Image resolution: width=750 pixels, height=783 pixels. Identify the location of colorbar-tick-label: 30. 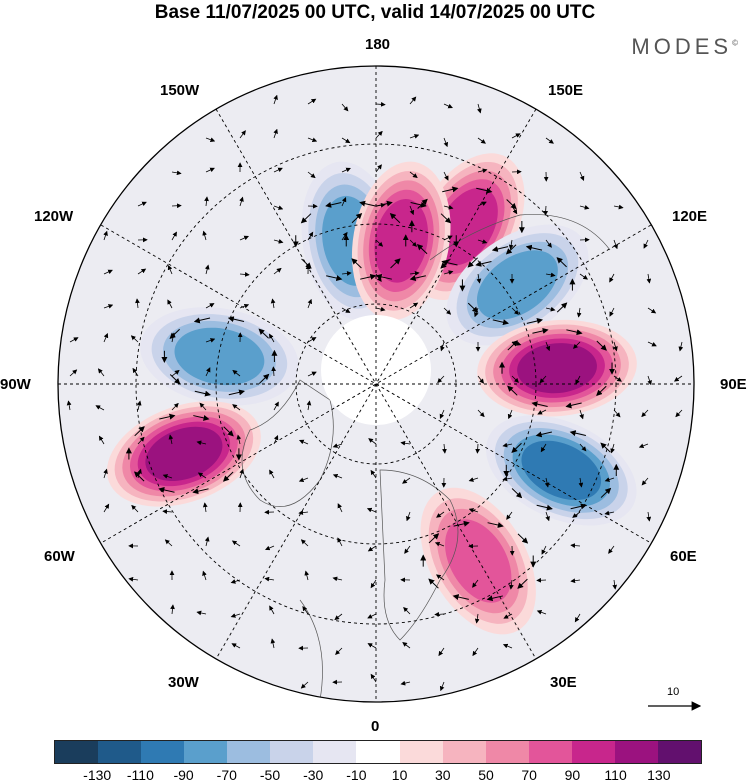
(443, 775).